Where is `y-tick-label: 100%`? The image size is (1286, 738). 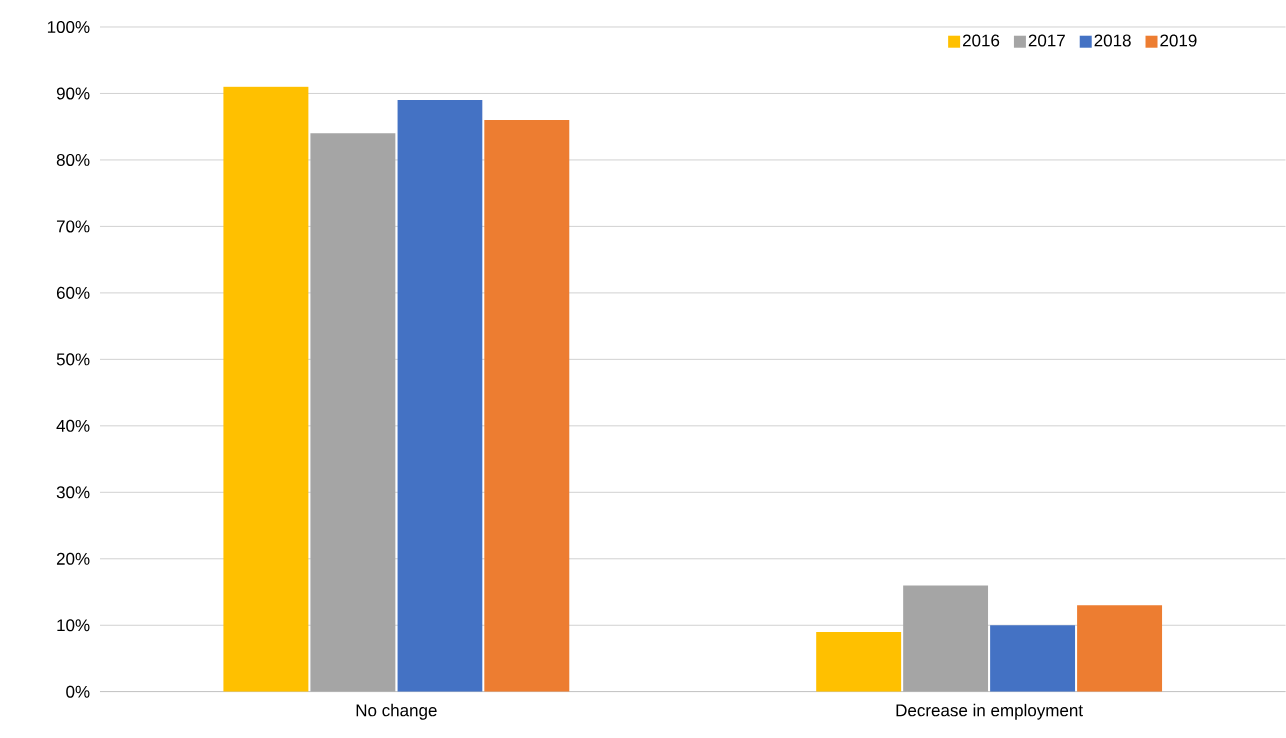 y-tick-label: 100% is located at coordinates (68, 27).